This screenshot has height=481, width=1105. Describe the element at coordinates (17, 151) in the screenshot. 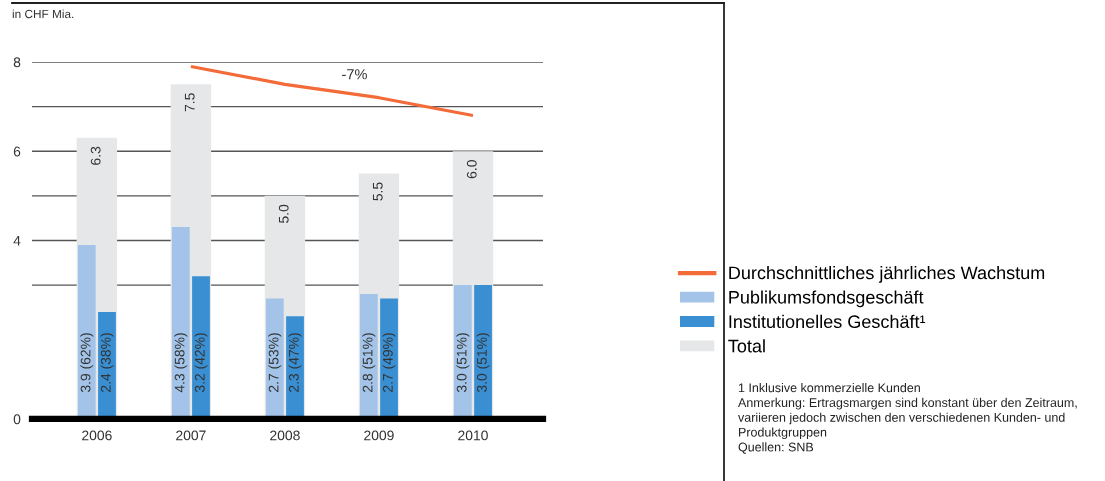

I see `y-tick-label: 6` at that location.